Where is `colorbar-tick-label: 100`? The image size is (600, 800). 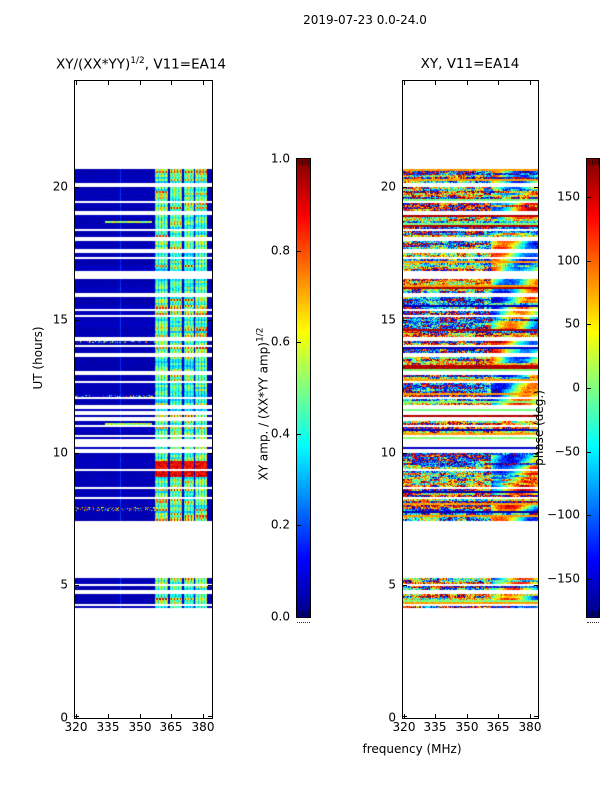 colorbar-tick-label: 100 is located at coordinates (568, 260).